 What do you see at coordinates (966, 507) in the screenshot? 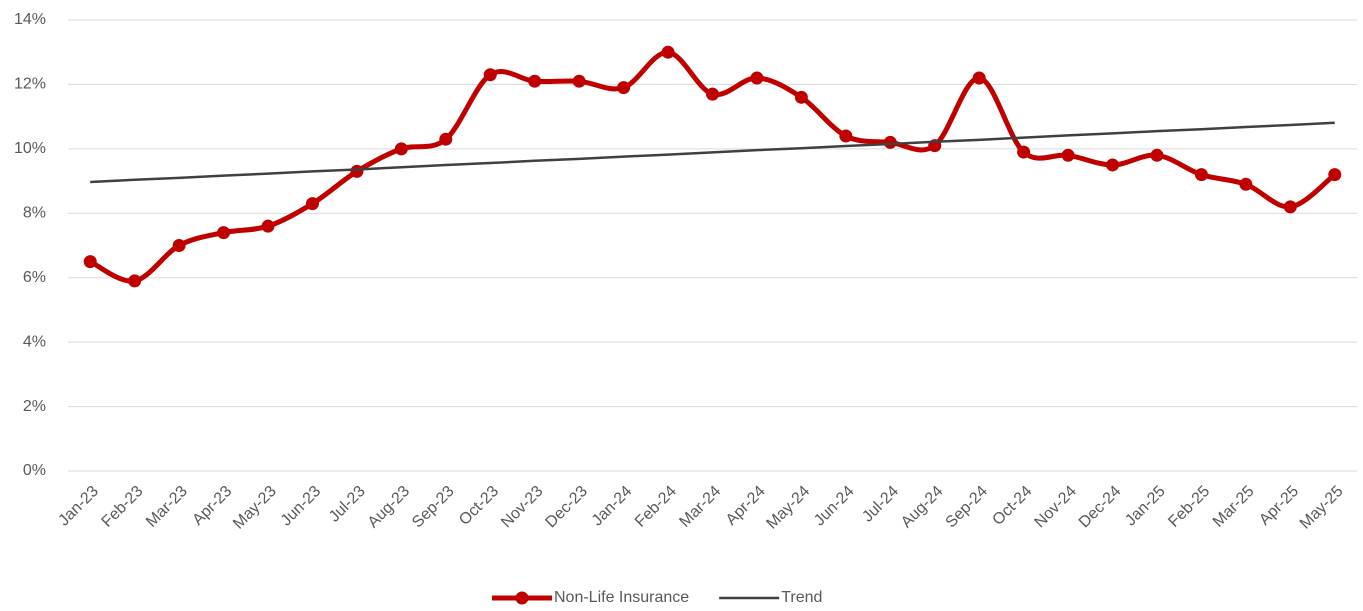
I see `x-tick-label: Sep-24` at bounding box center [966, 507].